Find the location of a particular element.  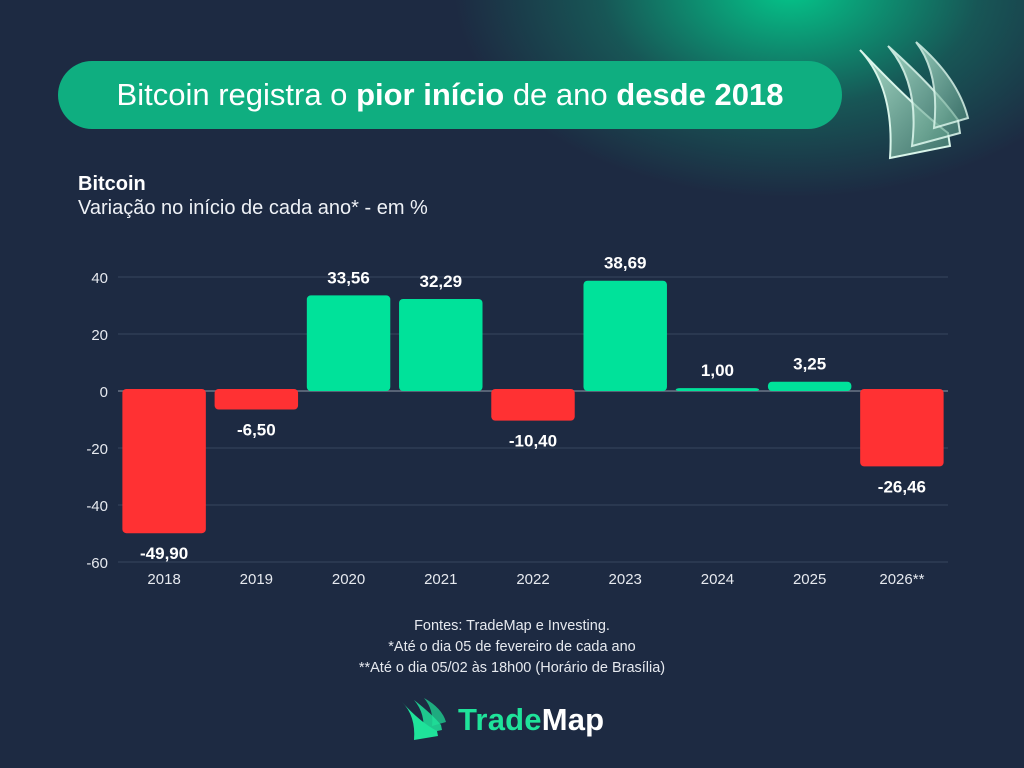

x-tick-label: 2025 is located at coordinates (809, 579).